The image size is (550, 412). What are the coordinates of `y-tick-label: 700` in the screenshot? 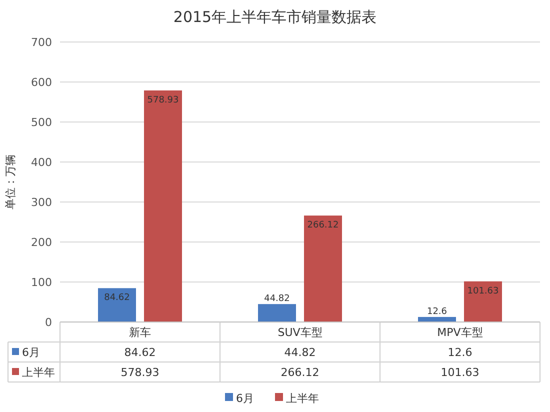 It's located at (41, 42).